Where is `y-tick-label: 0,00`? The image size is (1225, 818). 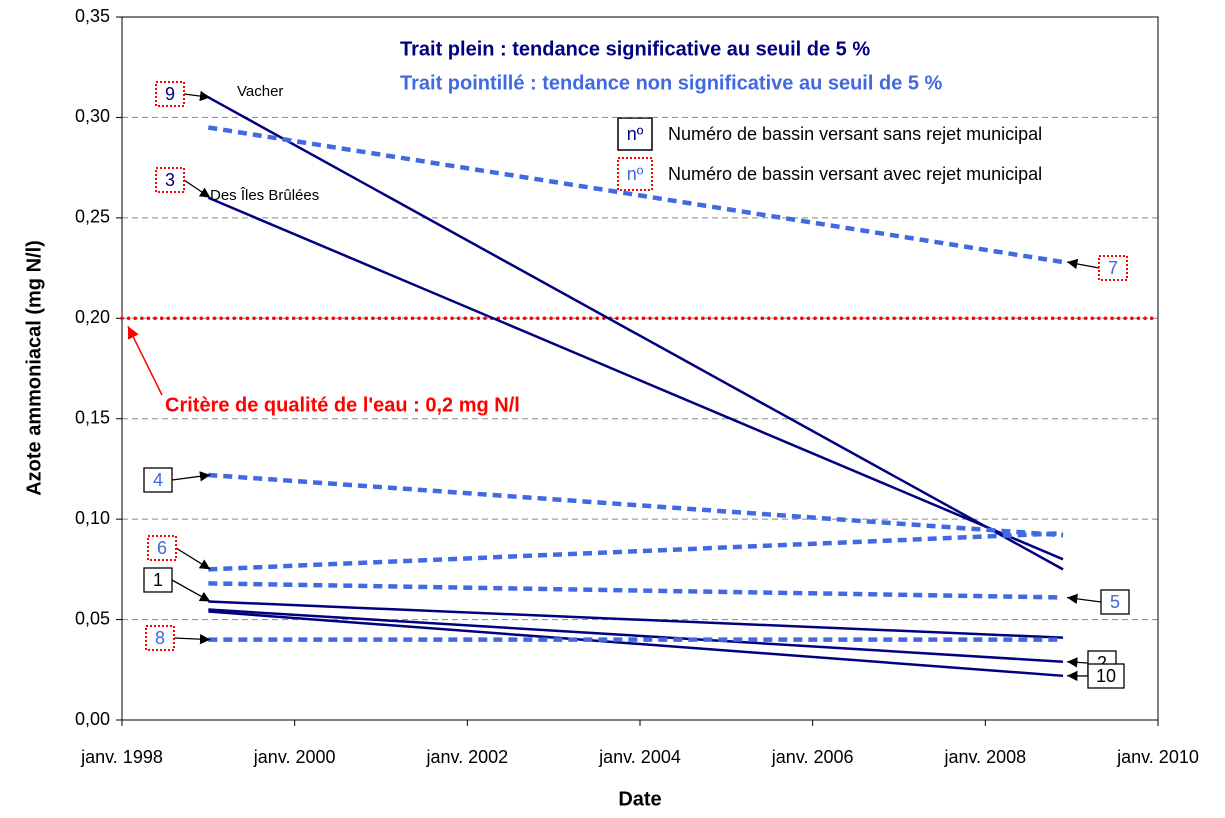
y-tick-label: 0,00 is located at coordinates (92, 719).